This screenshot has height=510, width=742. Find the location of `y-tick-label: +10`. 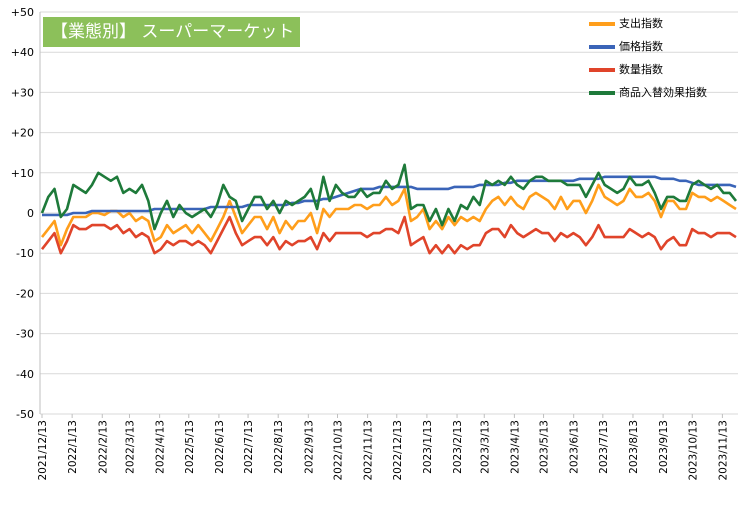

y-tick-label: +10 is located at coordinates (22, 173).